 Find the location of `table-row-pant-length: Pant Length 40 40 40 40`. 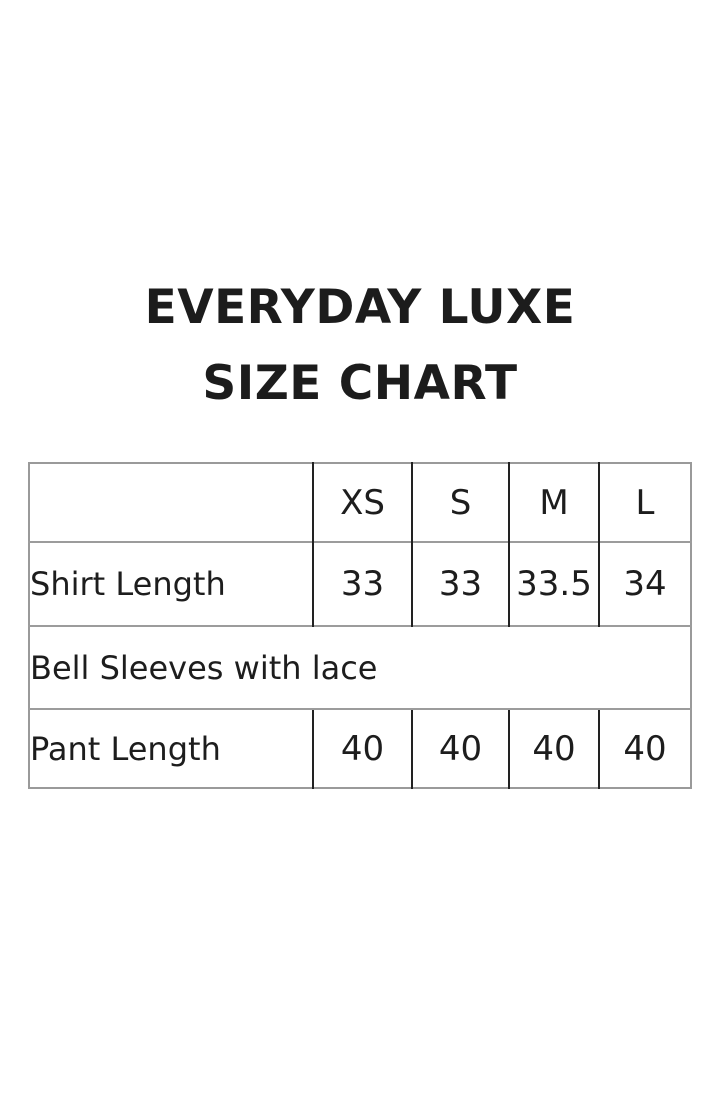

table-row-pant-length: Pant Length 40 40 40 40 is located at coordinates (360, 748).